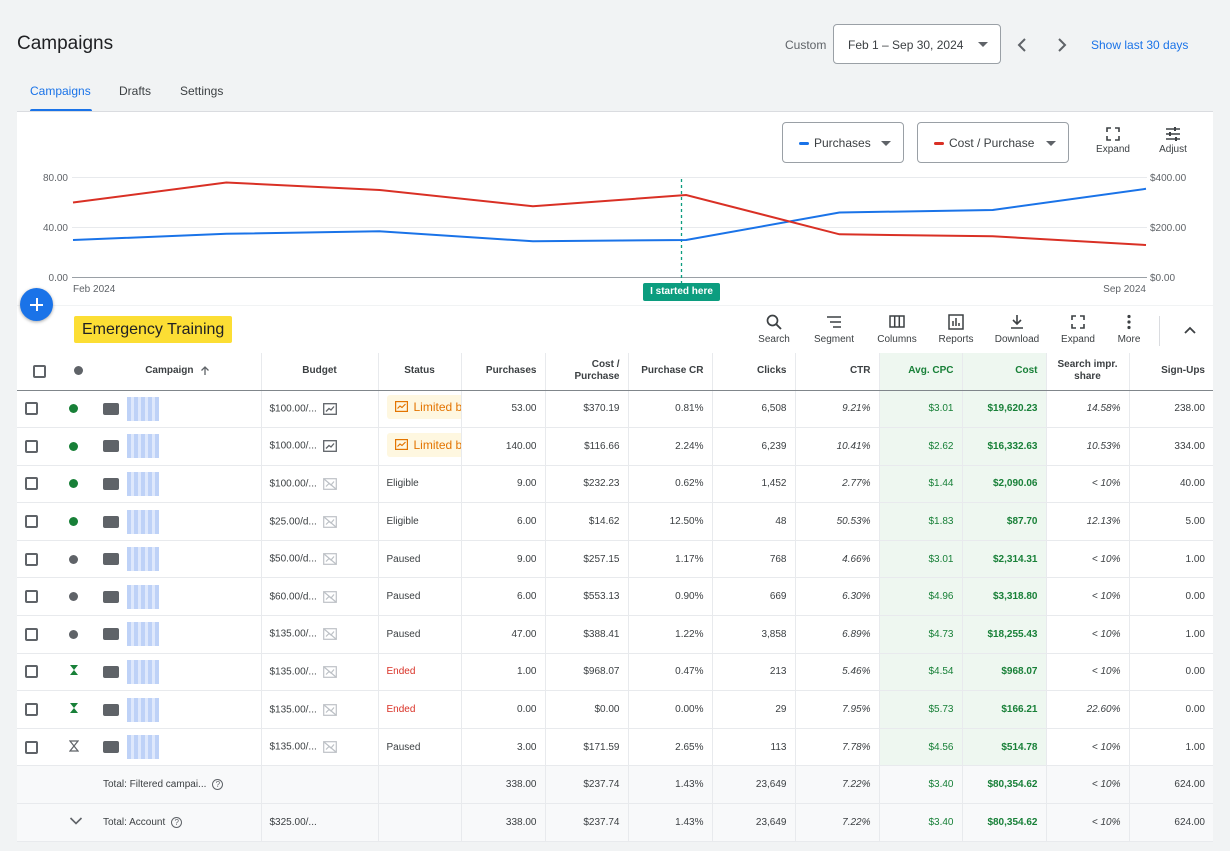 The width and height of the screenshot is (1230, 851). Describe the element at coordinates (774, 329) in the screenshot. I see `search-button: Search` at that location.